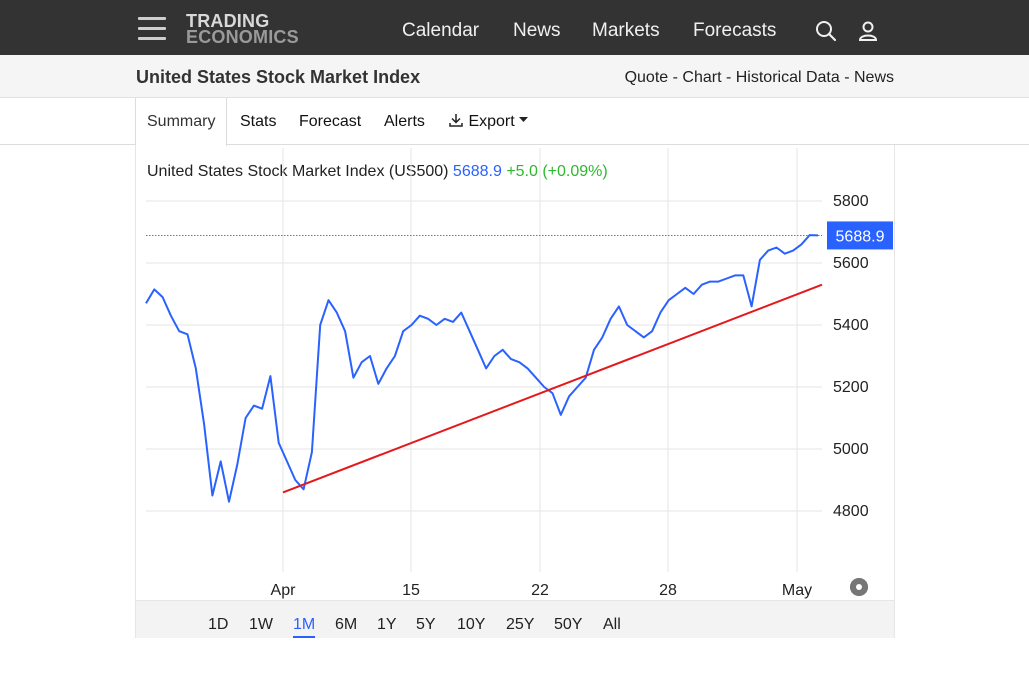 The height and width of the screenshot is (678, 1029). I want to click on range-50y: 50Y, so click(568, 624).